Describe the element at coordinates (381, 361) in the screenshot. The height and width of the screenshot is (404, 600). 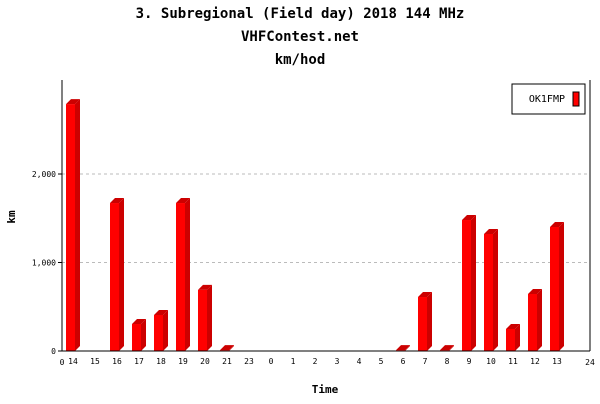
I see `x-tick-label: 5` at that location.